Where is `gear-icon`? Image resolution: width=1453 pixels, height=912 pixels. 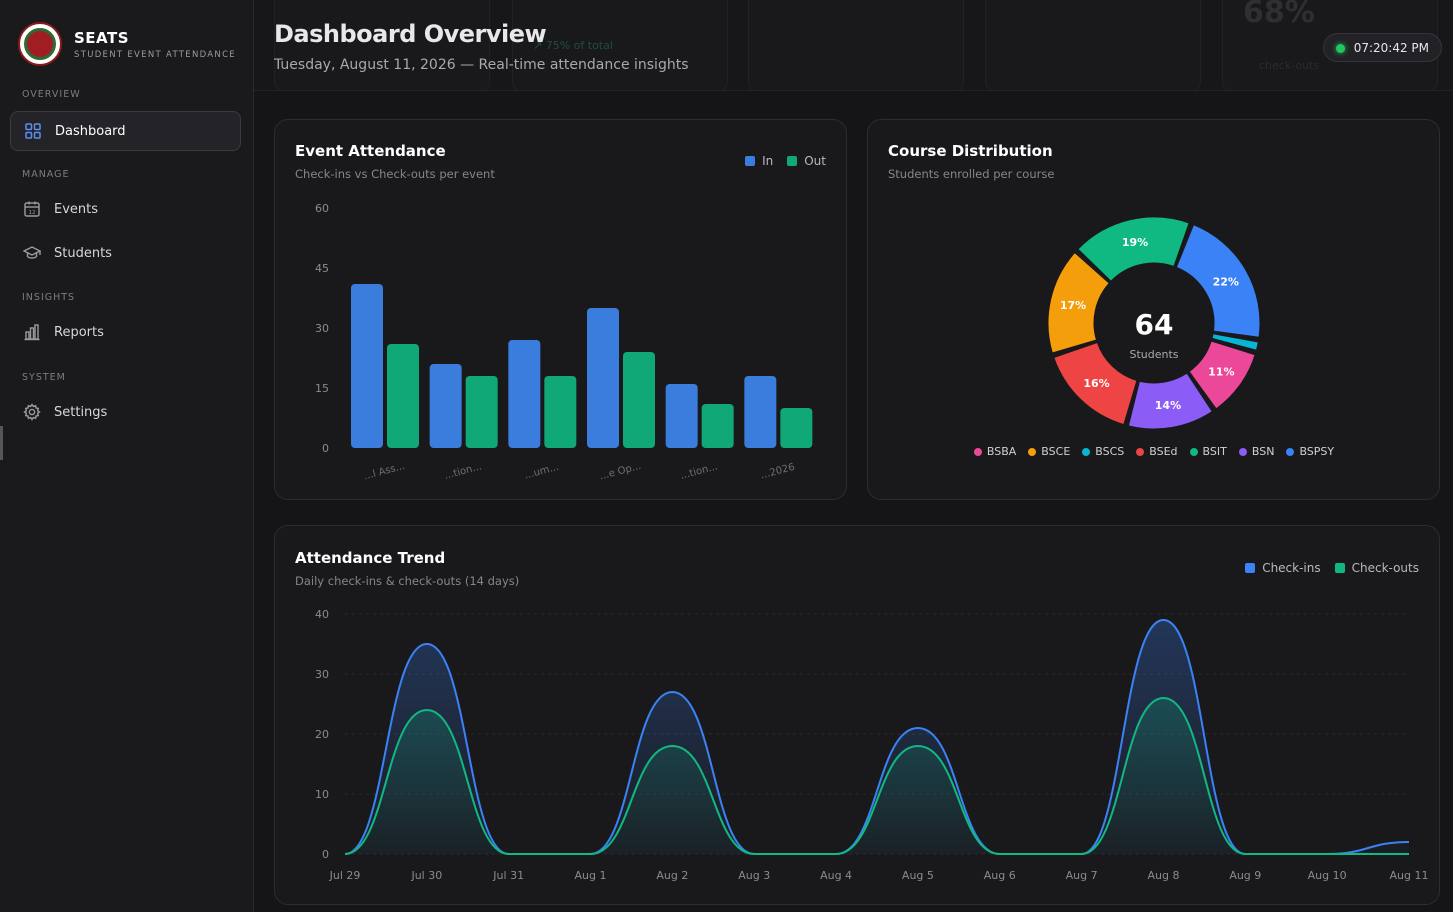
gear-icon is located at coordinates (32, 412).